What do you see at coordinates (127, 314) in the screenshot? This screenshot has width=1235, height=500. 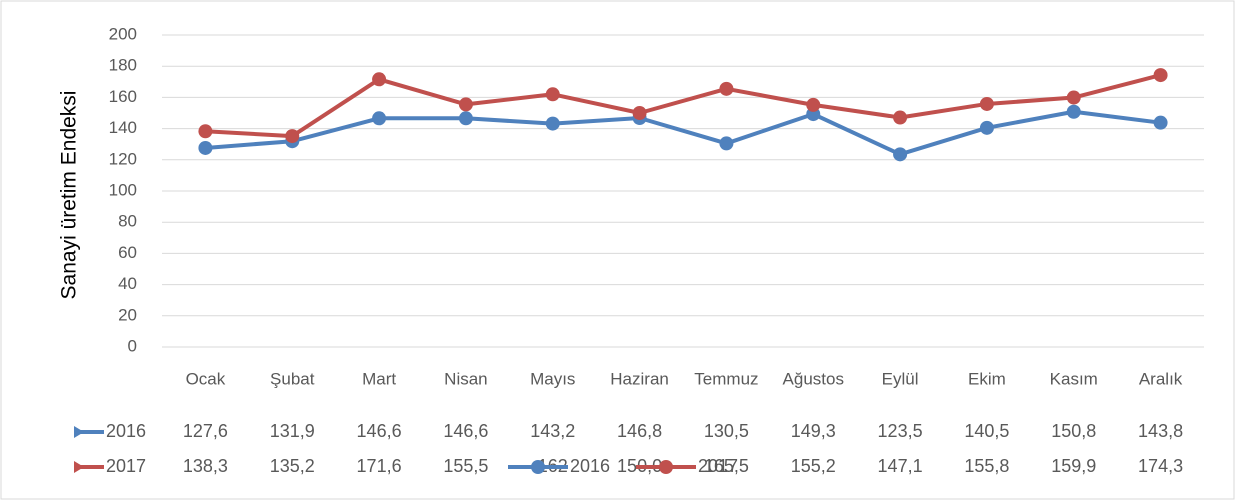 I see `y-tick-label: 20` at bounding box center [127, 314].